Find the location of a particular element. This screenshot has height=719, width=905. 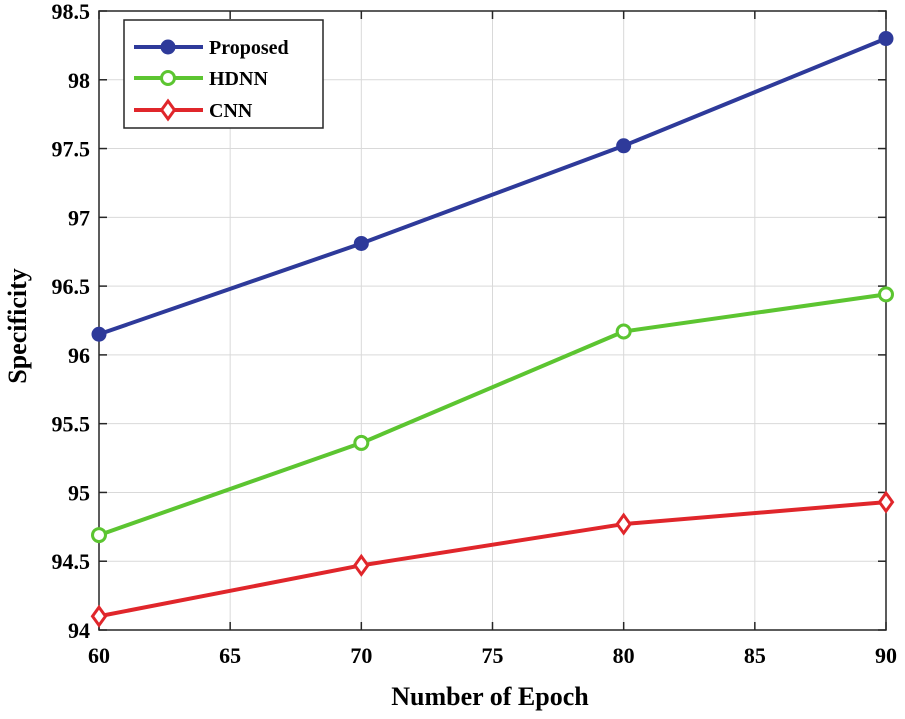

legend-entries: Proposed HDNN CNN is located at coordinates (211, 79).